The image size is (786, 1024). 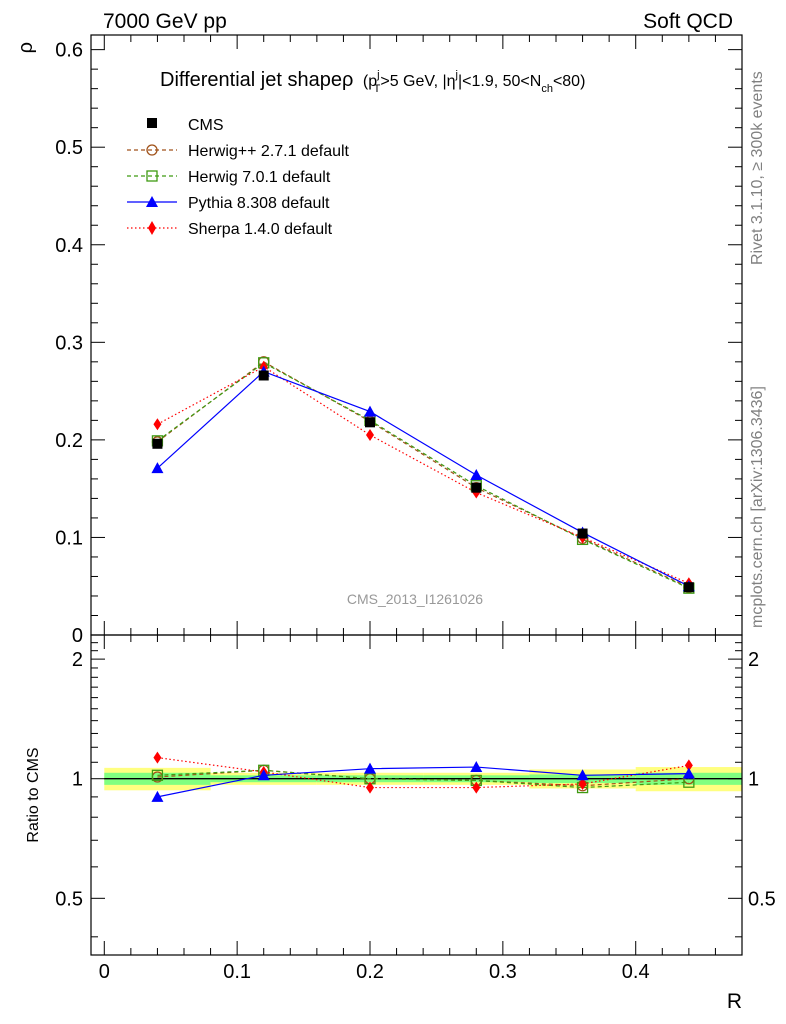 I want to click on ratio-point-herwig7, so click(x=157, y=775).